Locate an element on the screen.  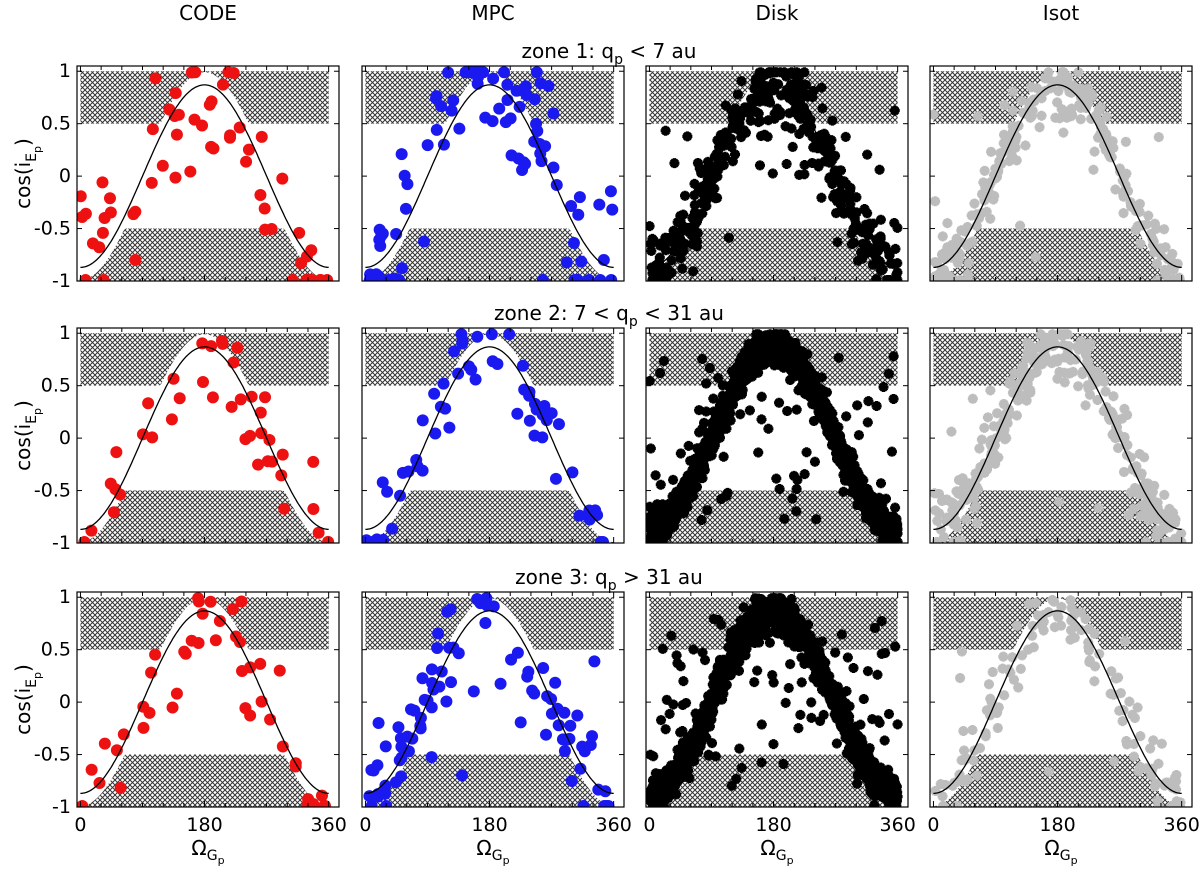
y-axis-label: cos(iEp) is located at coordinates (27, 699).